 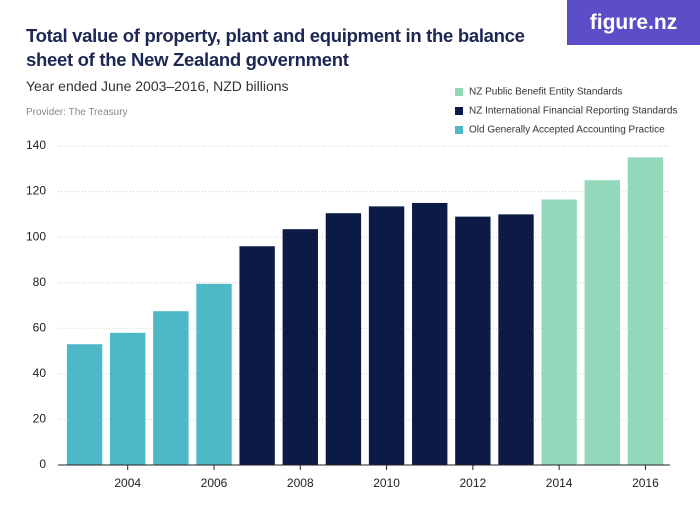 I want to click on logo: figure.nz, so click(x=633, y=22).